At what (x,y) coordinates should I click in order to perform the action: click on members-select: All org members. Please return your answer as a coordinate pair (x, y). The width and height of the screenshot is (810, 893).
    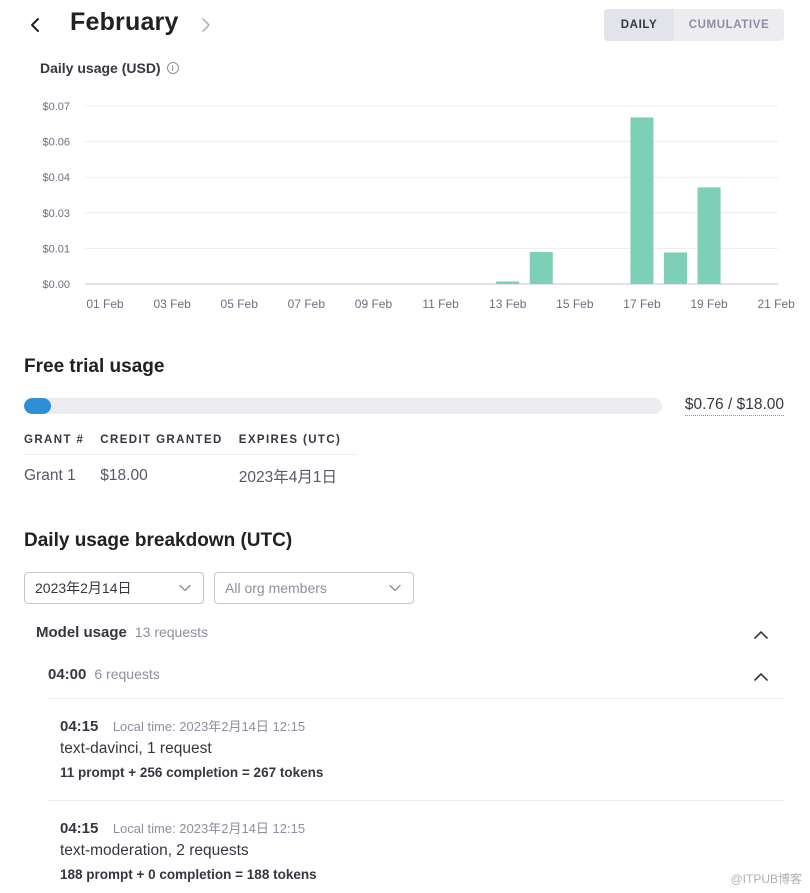
    Looking at the image, I should click on (314, 588).